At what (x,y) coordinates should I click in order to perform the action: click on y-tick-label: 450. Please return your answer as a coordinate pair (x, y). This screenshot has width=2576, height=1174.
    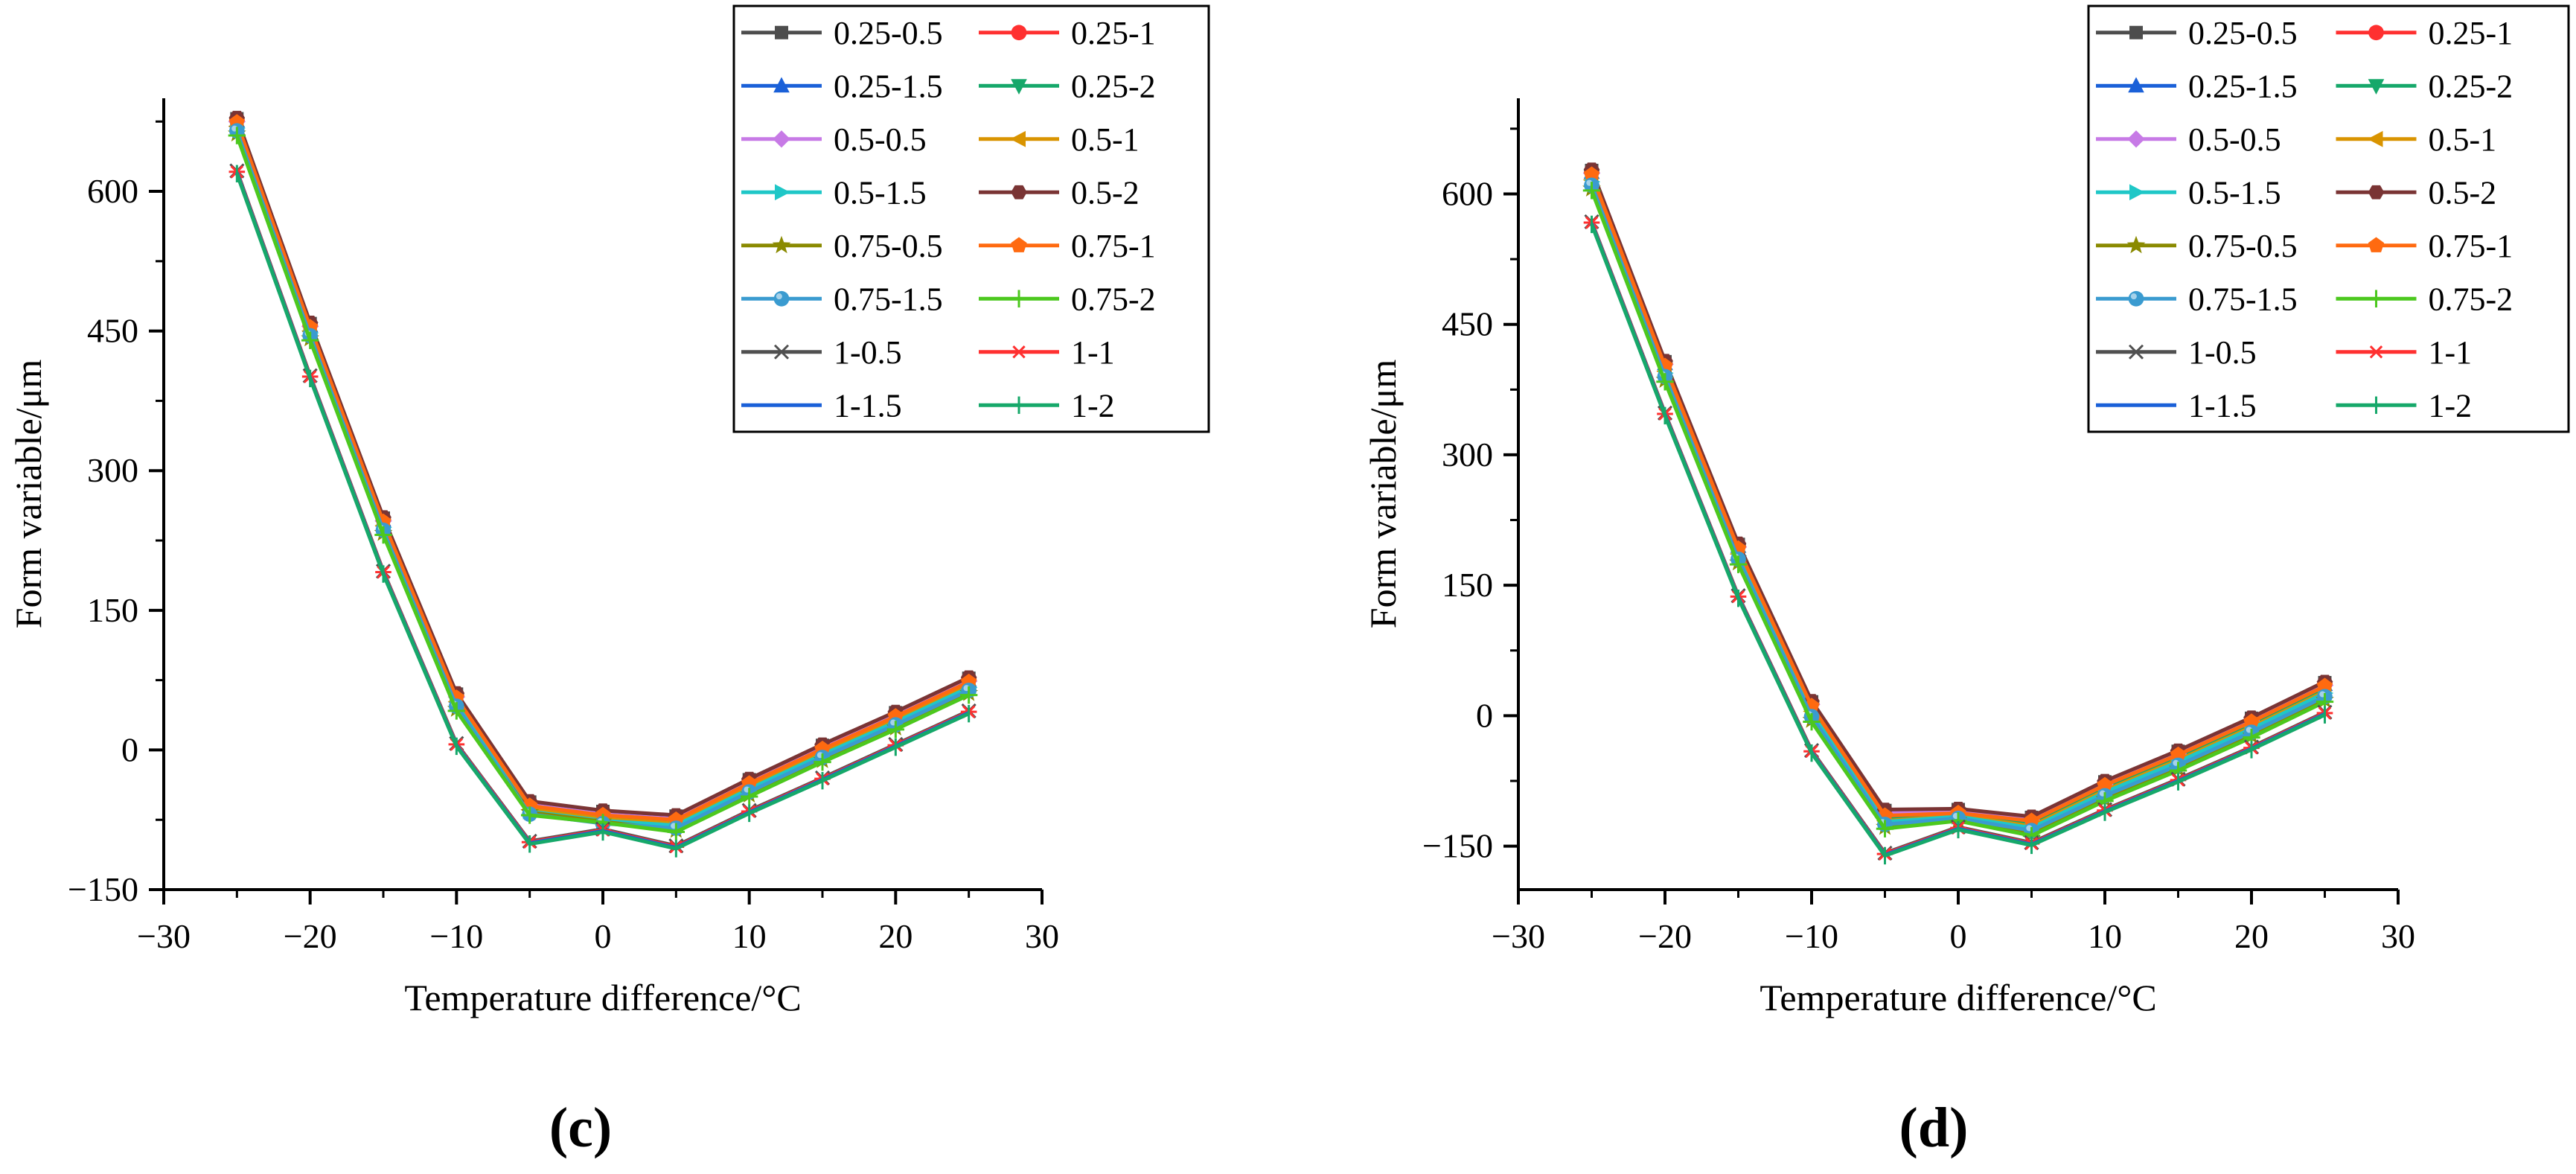
    Looking at the image, I should click on (1467, 324).